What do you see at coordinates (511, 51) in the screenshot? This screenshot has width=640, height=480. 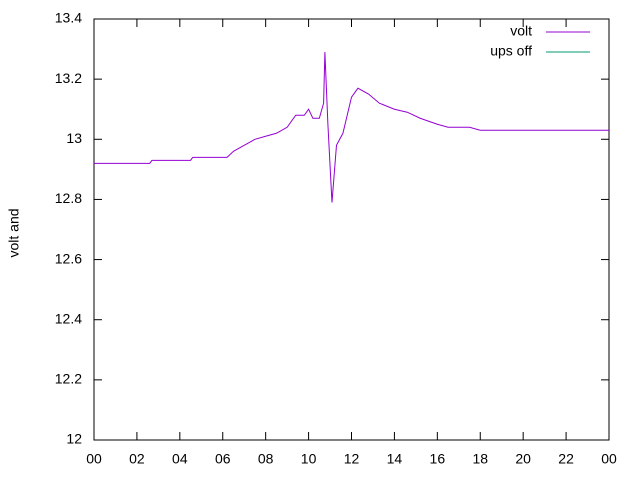 I see `legend-label: ups off` at bounding box center [511, 51].